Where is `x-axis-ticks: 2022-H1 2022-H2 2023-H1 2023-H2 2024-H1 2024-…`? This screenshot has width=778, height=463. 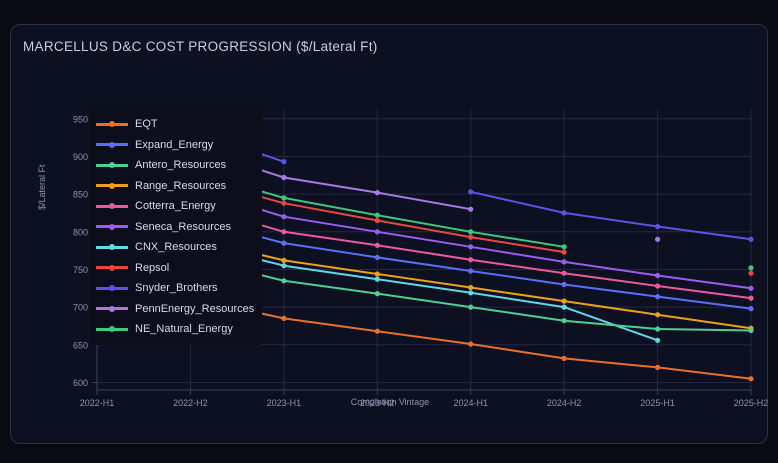 x-axis-ticks: 2022-H1 2022-H2 2023-H1 2023-H2 2024-H1 2024-… is located at coordinates (424, 399).